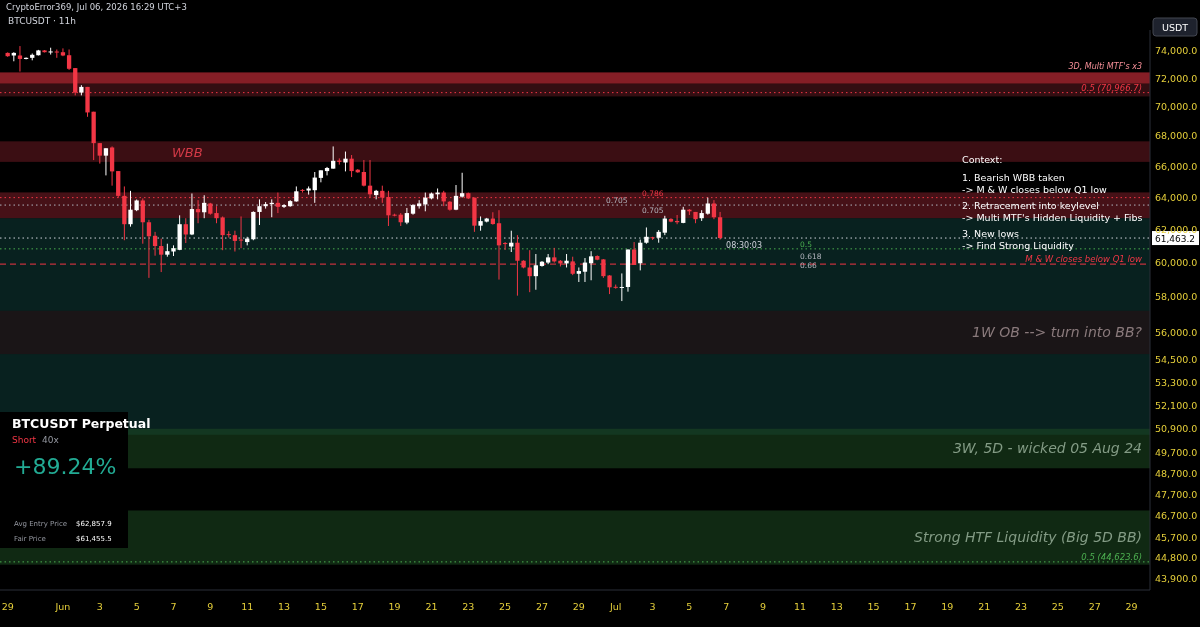  I want to click on x-tick-label: 19, so click(394, 606).